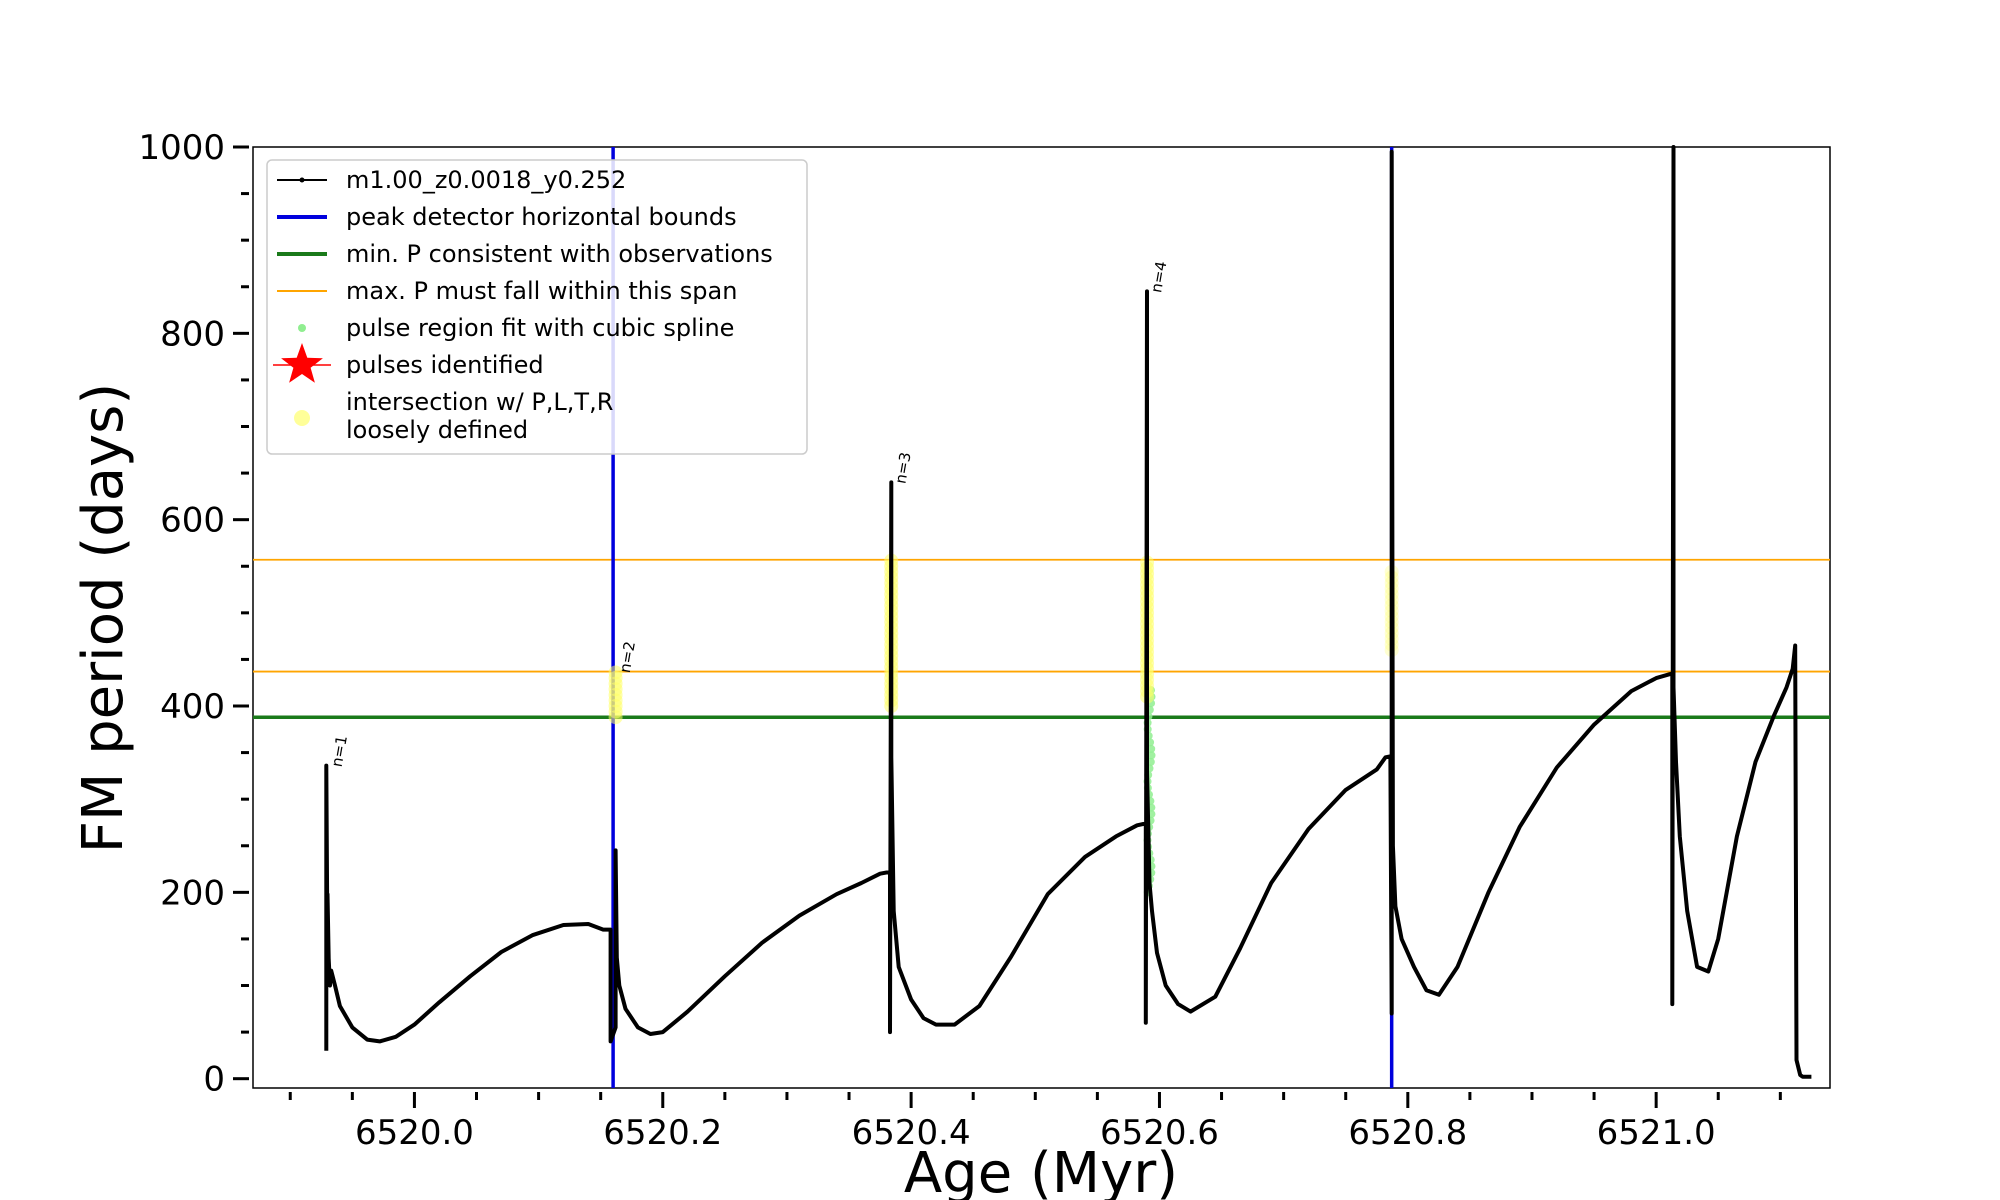  Describe the element at coordinates (339, 751) in the screenshot. I see `pulse-label: n=1` at that location.